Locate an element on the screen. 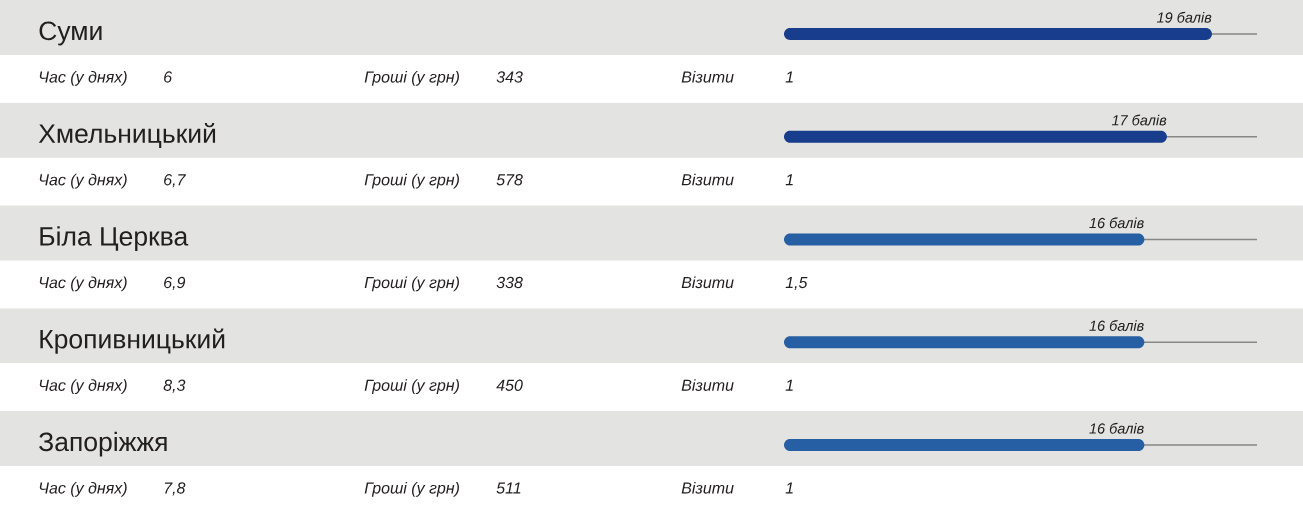 This screenshot has width=1303, height=516. text: 7,8 is located at coordinates (175, 489).